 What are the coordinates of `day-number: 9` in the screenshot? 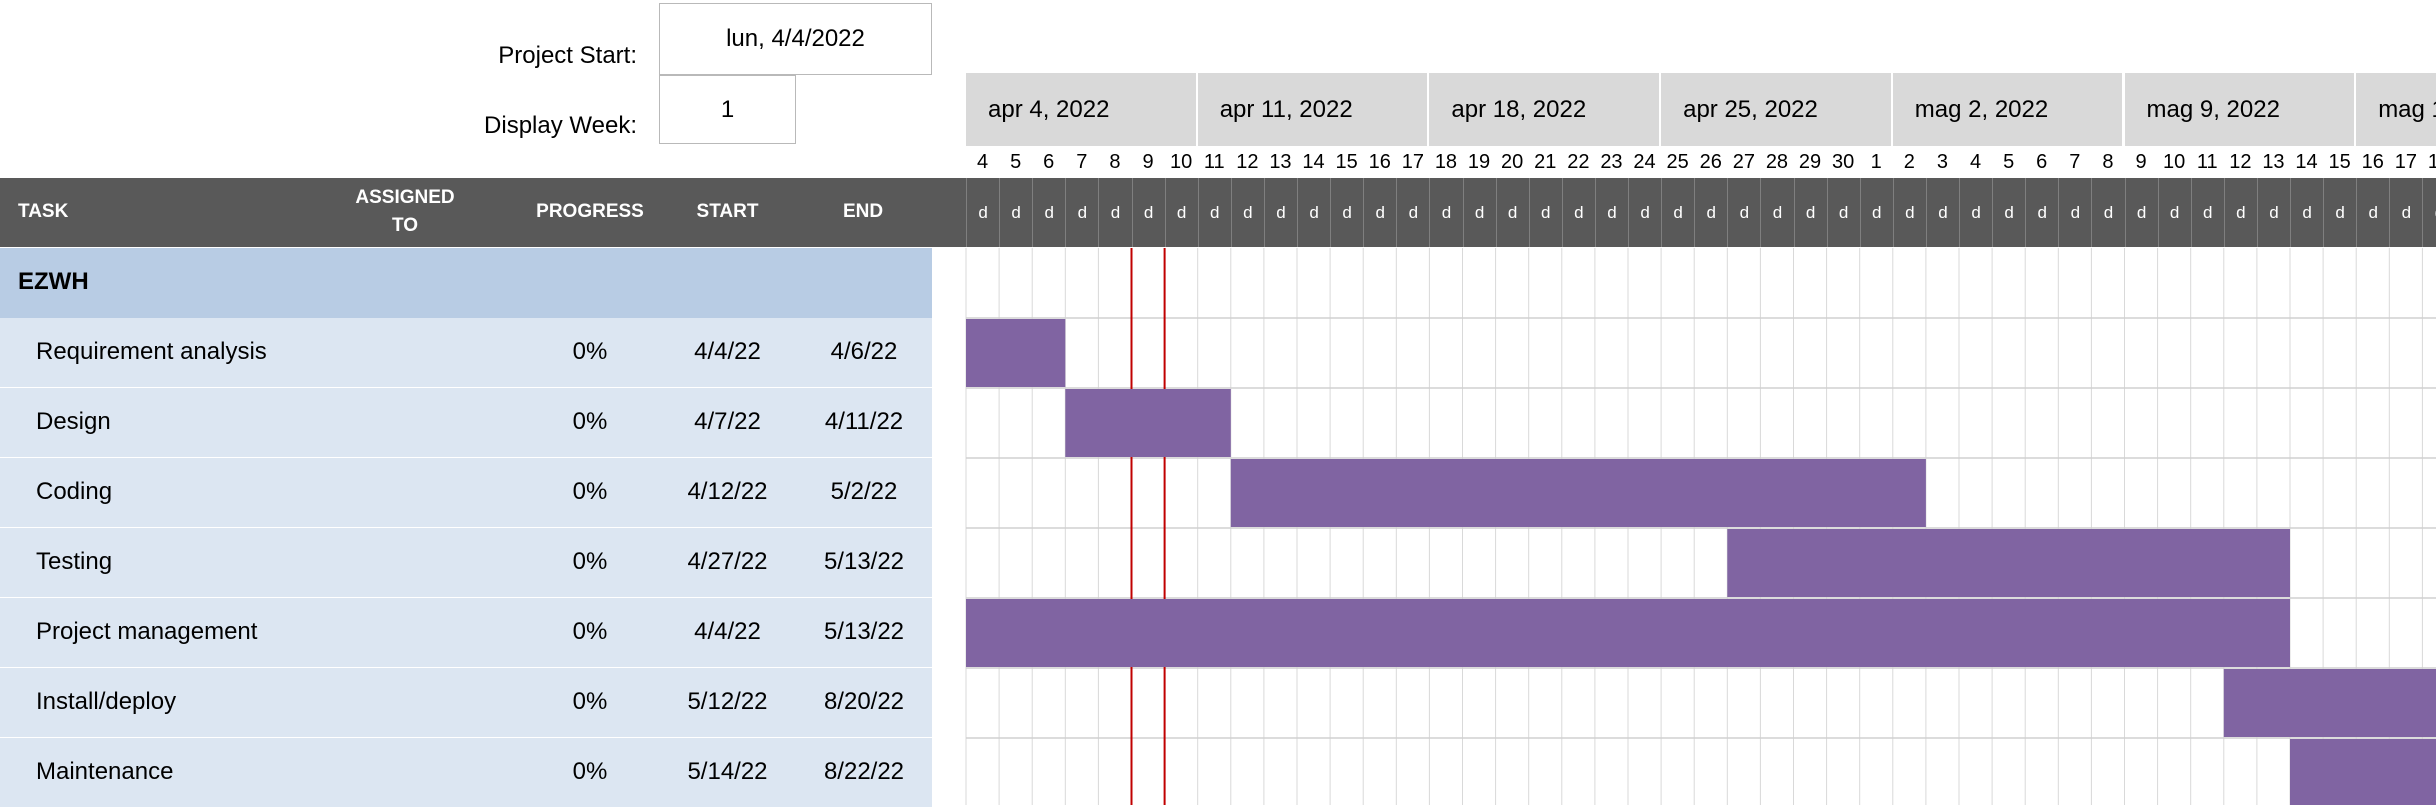 It's located at (2141, 162).